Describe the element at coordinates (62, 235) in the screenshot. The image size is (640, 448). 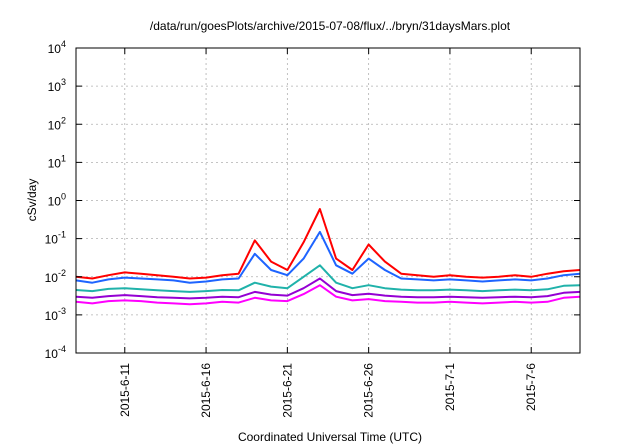
I see `y-tick-exponent: -1` at that location.